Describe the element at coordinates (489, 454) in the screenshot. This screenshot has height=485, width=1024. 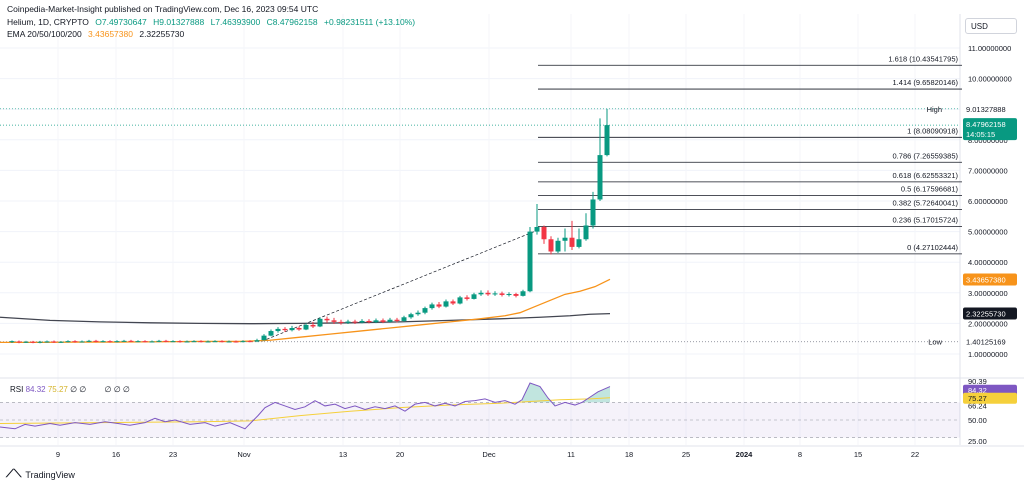
I see `time-tick-label: Dec` at that location.